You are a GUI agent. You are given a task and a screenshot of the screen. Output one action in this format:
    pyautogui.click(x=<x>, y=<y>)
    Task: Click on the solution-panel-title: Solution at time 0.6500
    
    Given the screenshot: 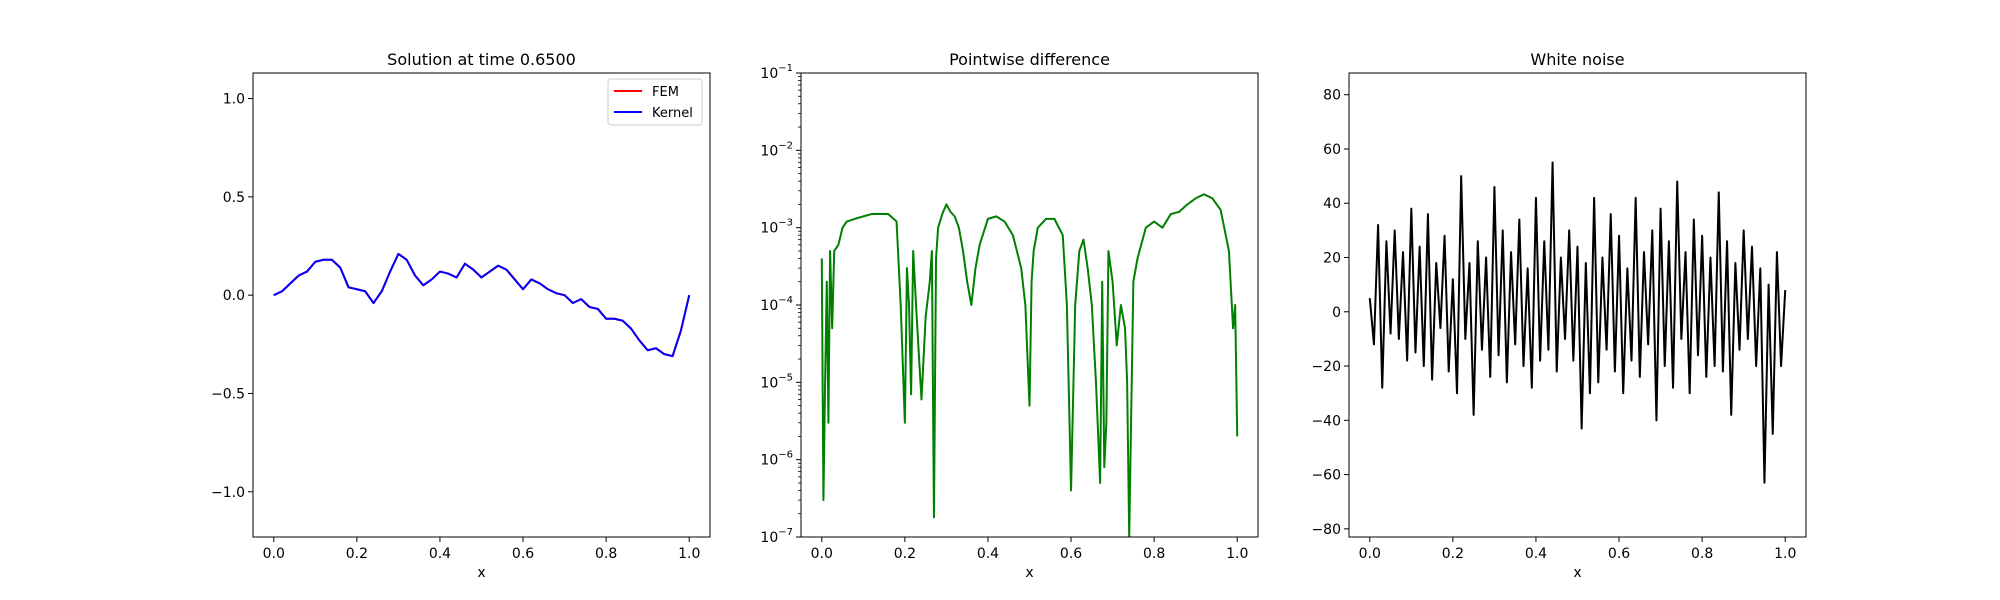 What is the action you would take?
    pyautogui.click(x=481, y=59)
    